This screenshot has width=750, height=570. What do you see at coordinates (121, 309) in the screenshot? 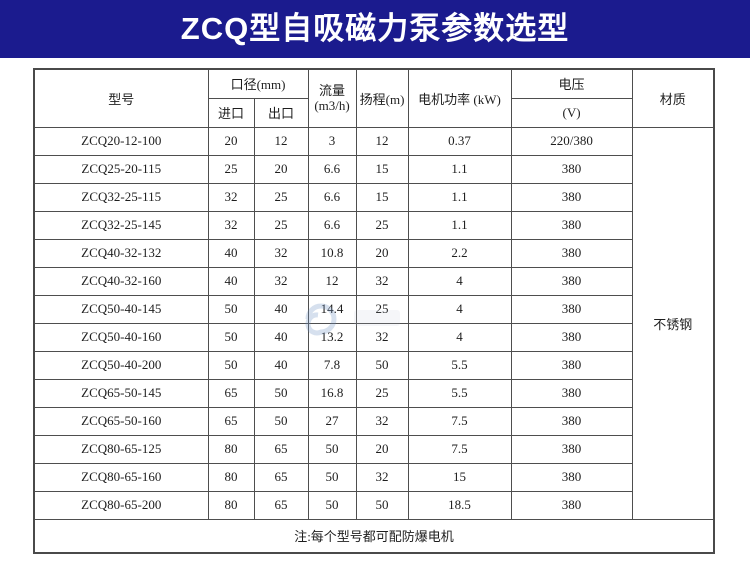
I see `cell-model: ZCQ50-40-145` at bounding box center [121, 309].